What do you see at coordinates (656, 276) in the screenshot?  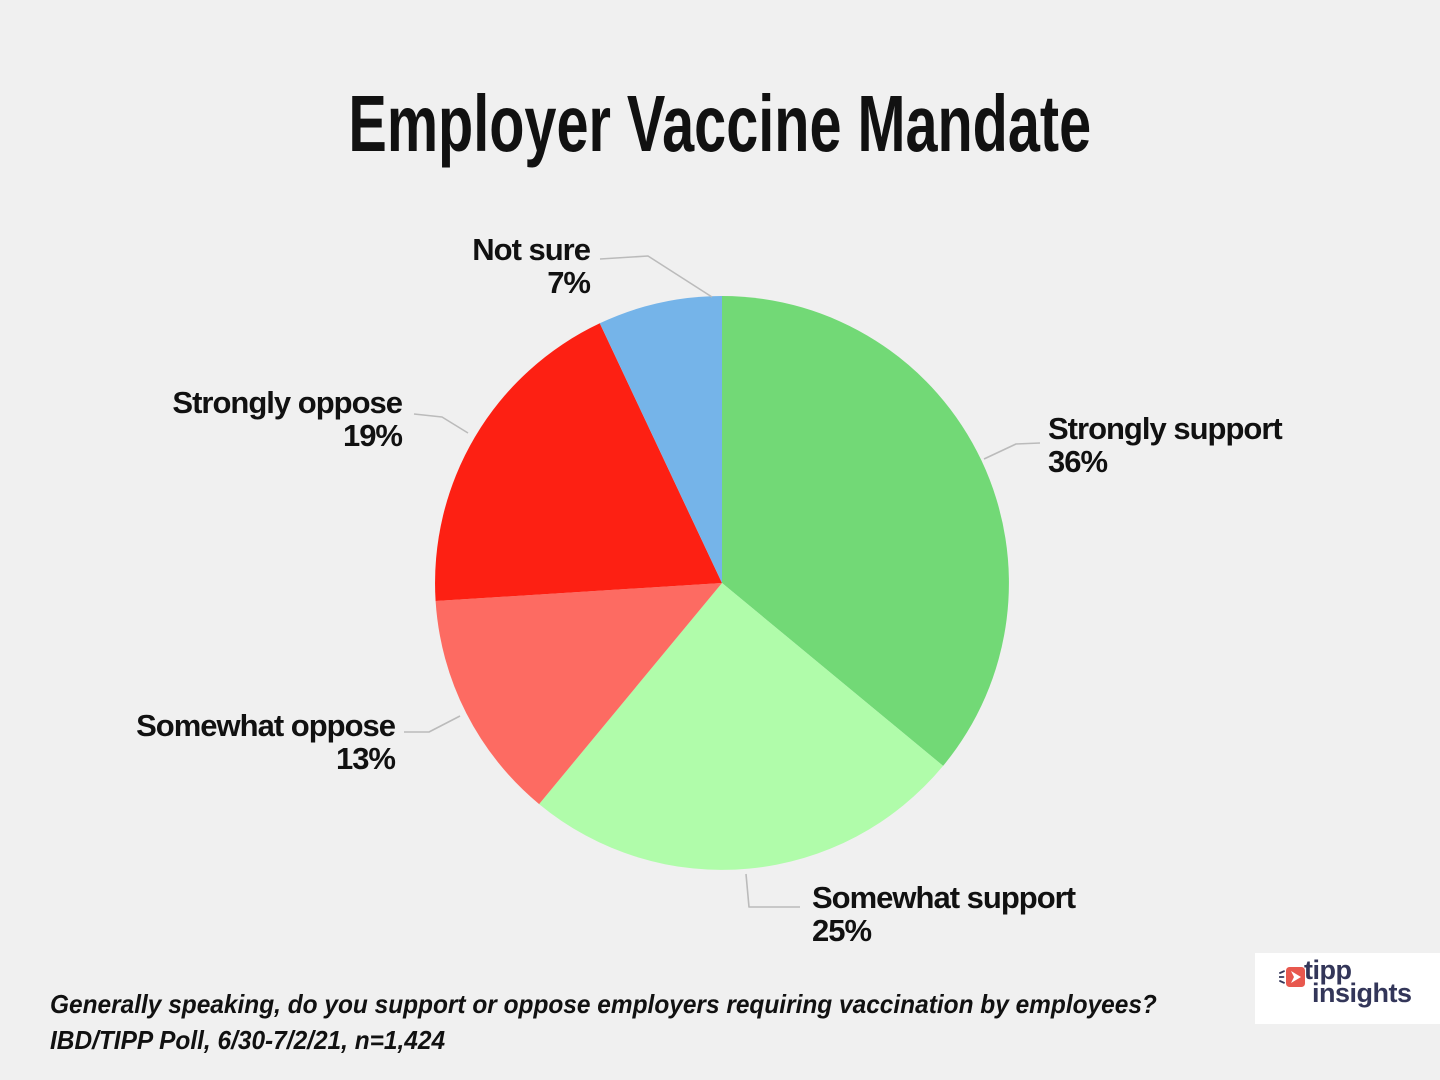 I see `leader-line-not-sure` at bounding box center [656, 276].